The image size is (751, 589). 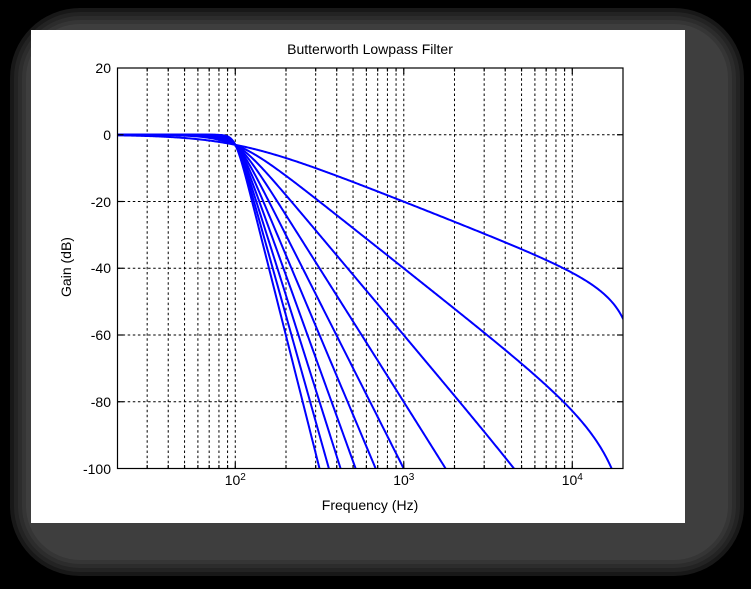 I want to click on x-tick-label: 102, so click(x=235, y=480).